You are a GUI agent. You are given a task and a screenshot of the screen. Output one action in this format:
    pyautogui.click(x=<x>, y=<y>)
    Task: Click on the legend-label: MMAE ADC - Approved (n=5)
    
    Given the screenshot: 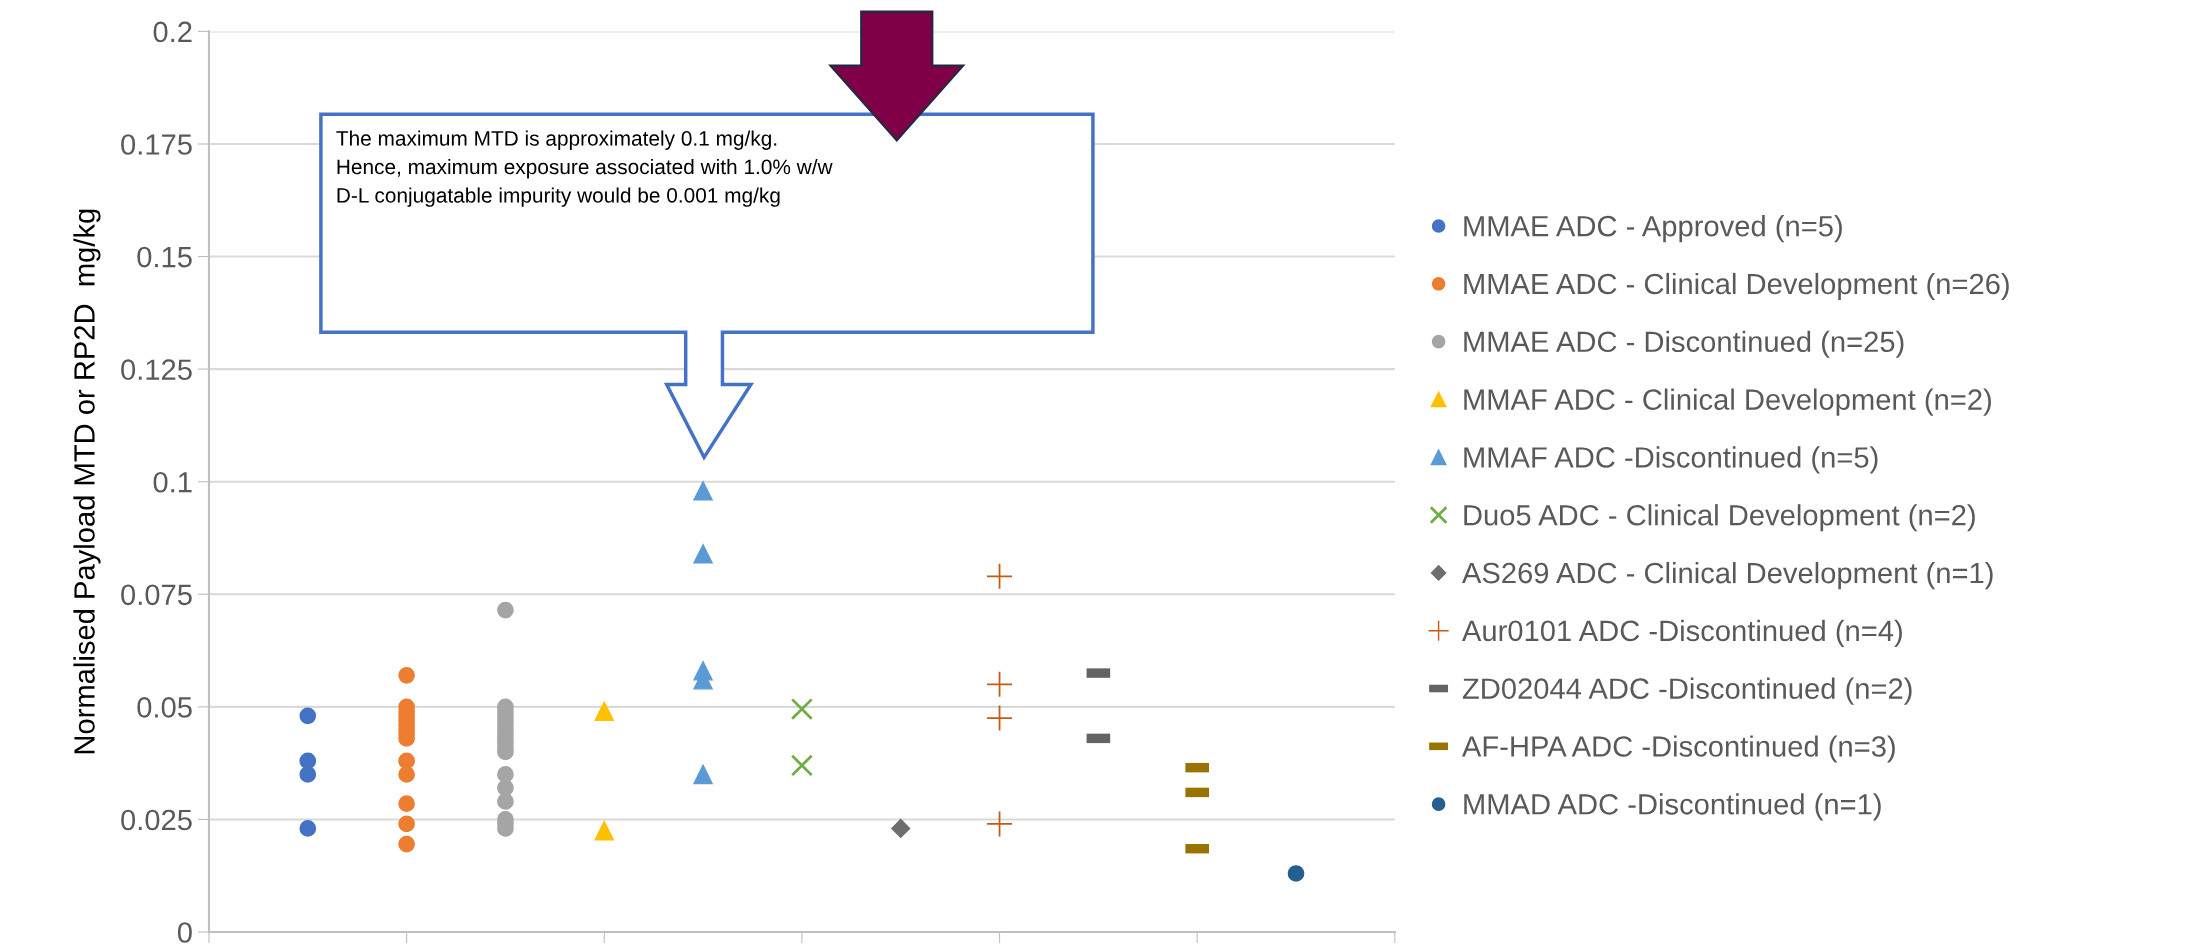 What is the action you would take?
    pyautogui.click(x=1653, y=229)
    